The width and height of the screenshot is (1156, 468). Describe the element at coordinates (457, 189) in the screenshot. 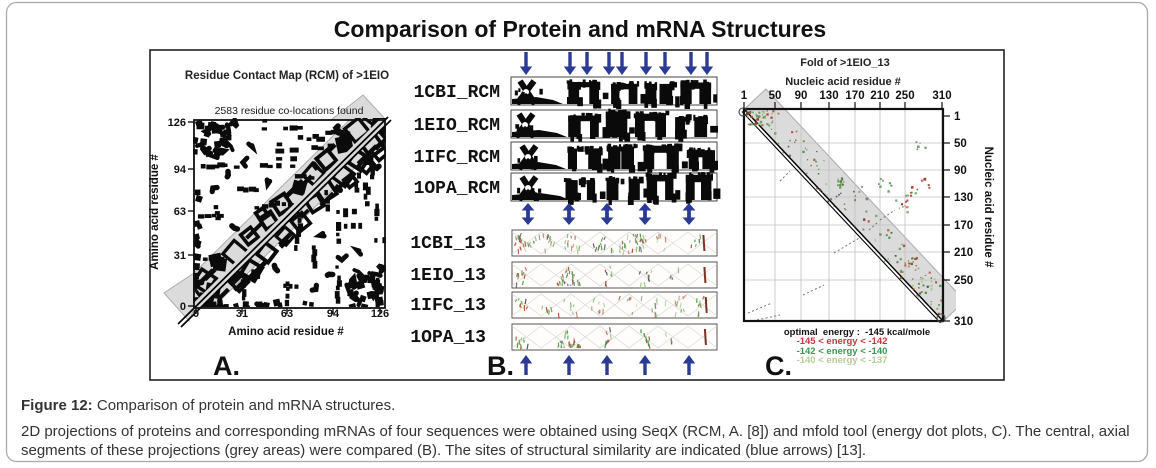

I see `svg-text: 1OPA_RCM` at that location.